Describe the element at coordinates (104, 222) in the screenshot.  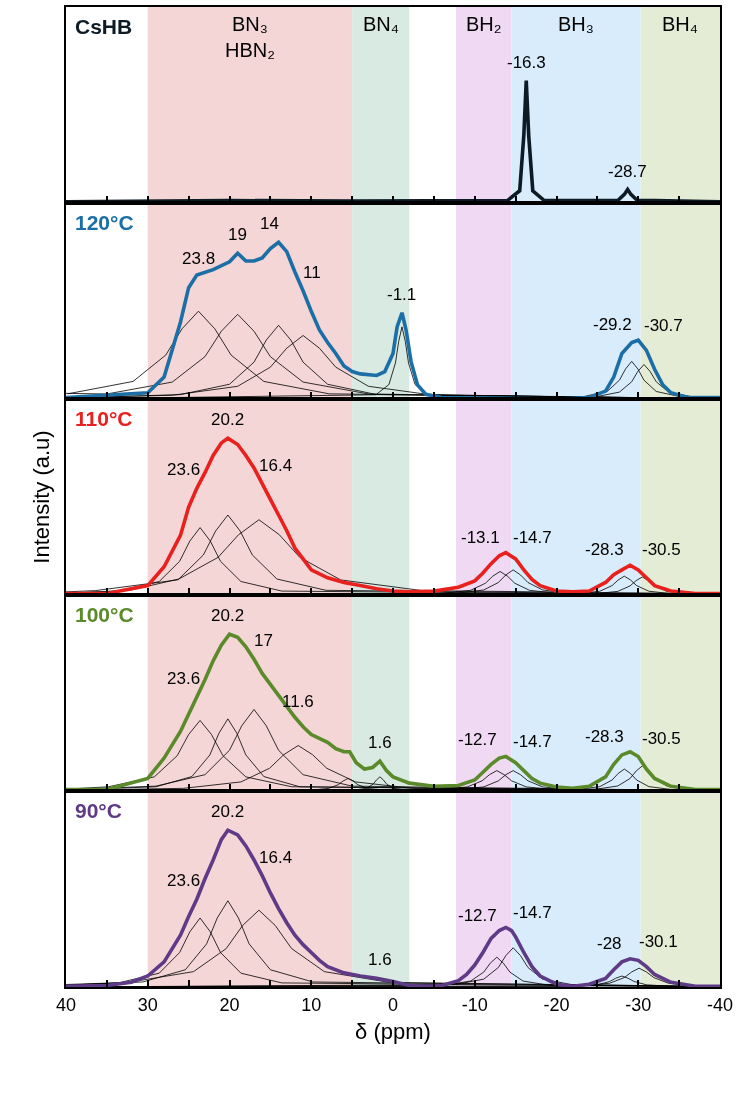
I see `chart-title: 120°C` at that location.